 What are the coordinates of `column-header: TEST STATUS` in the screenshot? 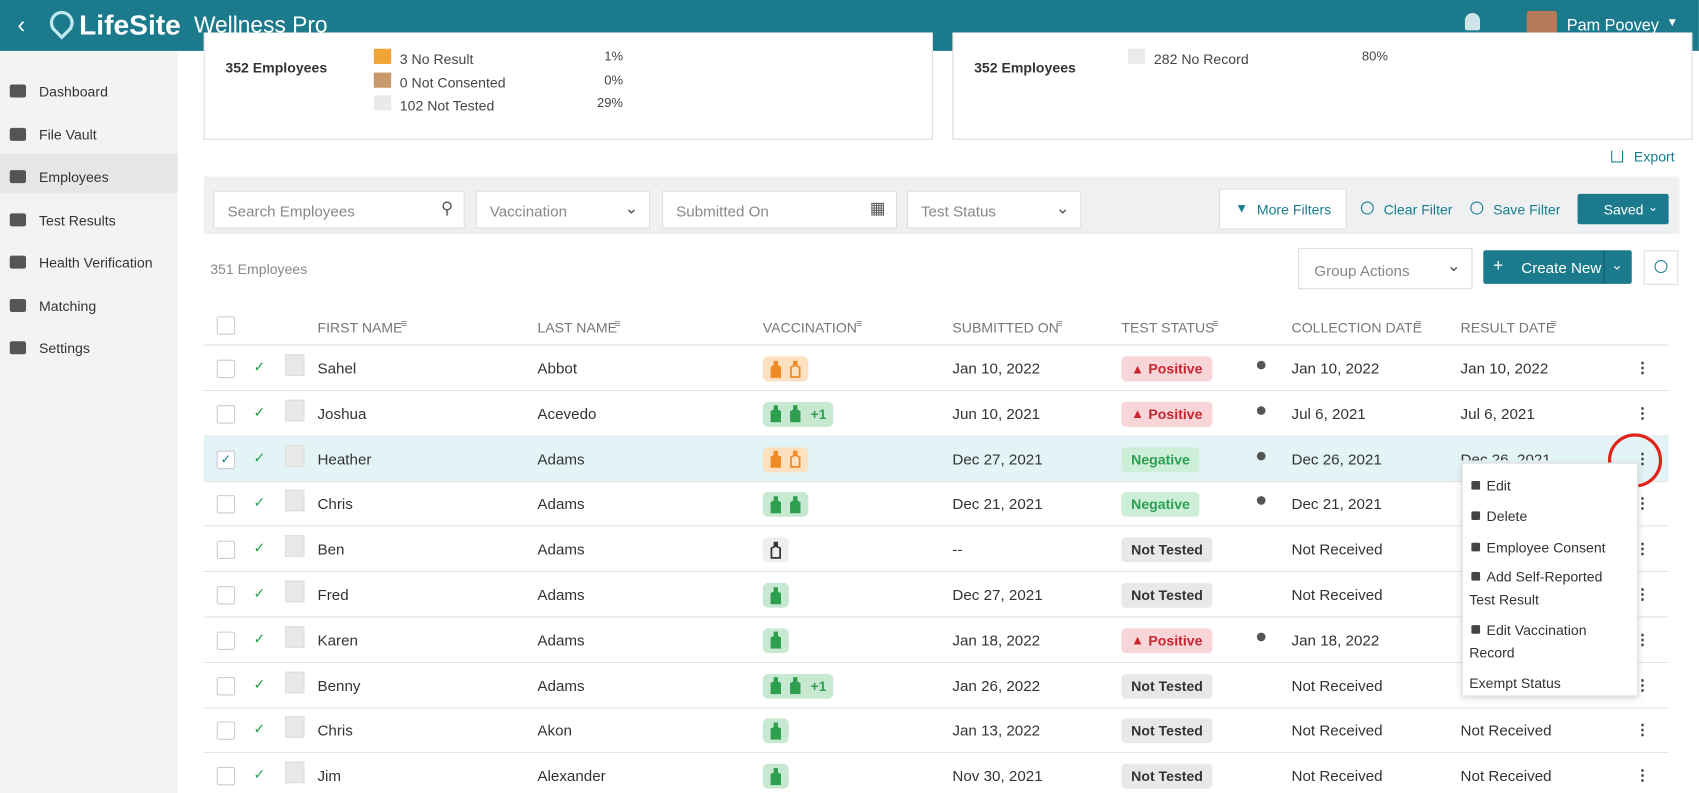 It's located at (1168, 327).